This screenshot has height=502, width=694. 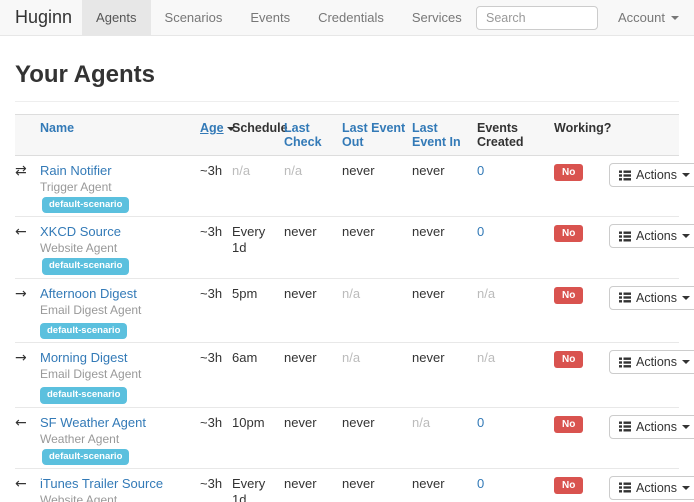 I want to click on arrow-right-icon: →, so click(x=21, y=293).